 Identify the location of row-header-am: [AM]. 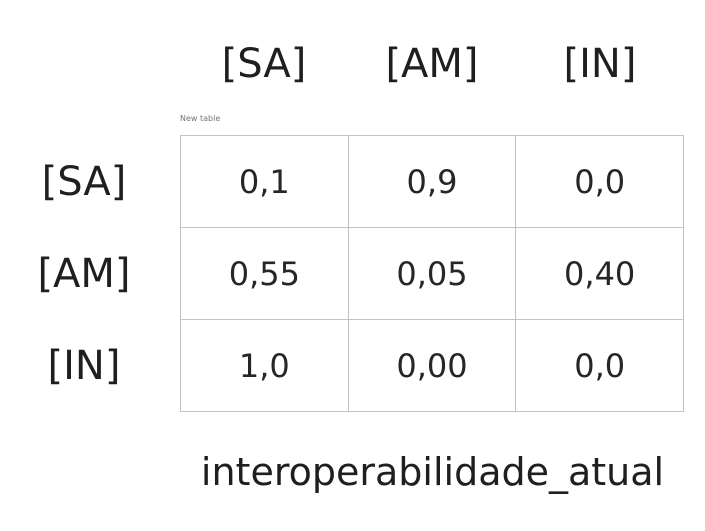
(84, 274).